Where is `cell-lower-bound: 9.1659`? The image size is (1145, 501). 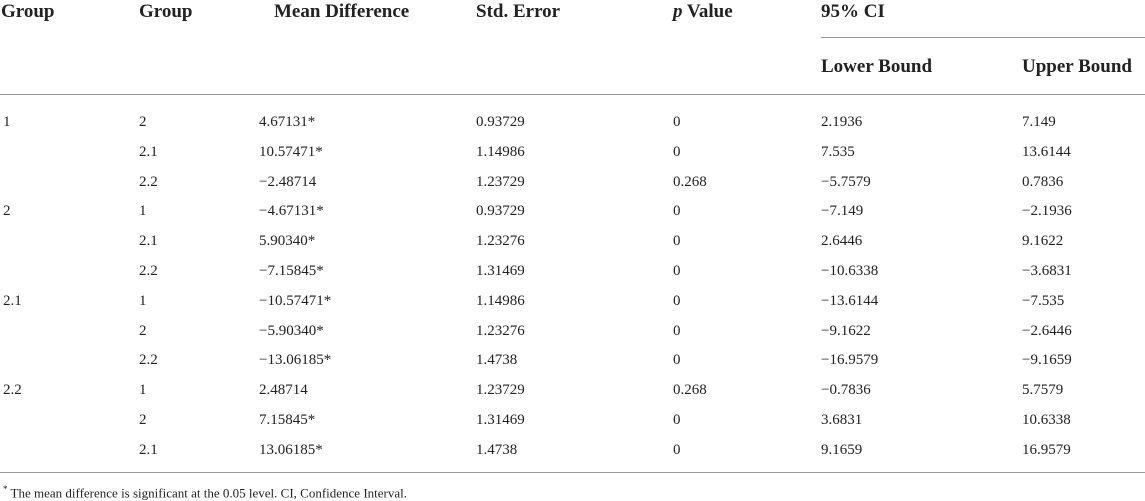
cell-lower-bound: 9.1659 is located at coordinates (842, 450).